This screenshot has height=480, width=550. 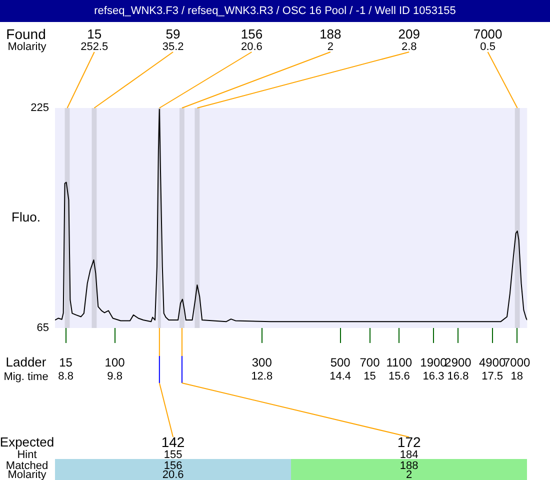 I want to click on text: 172, so click(x=409, y=442).